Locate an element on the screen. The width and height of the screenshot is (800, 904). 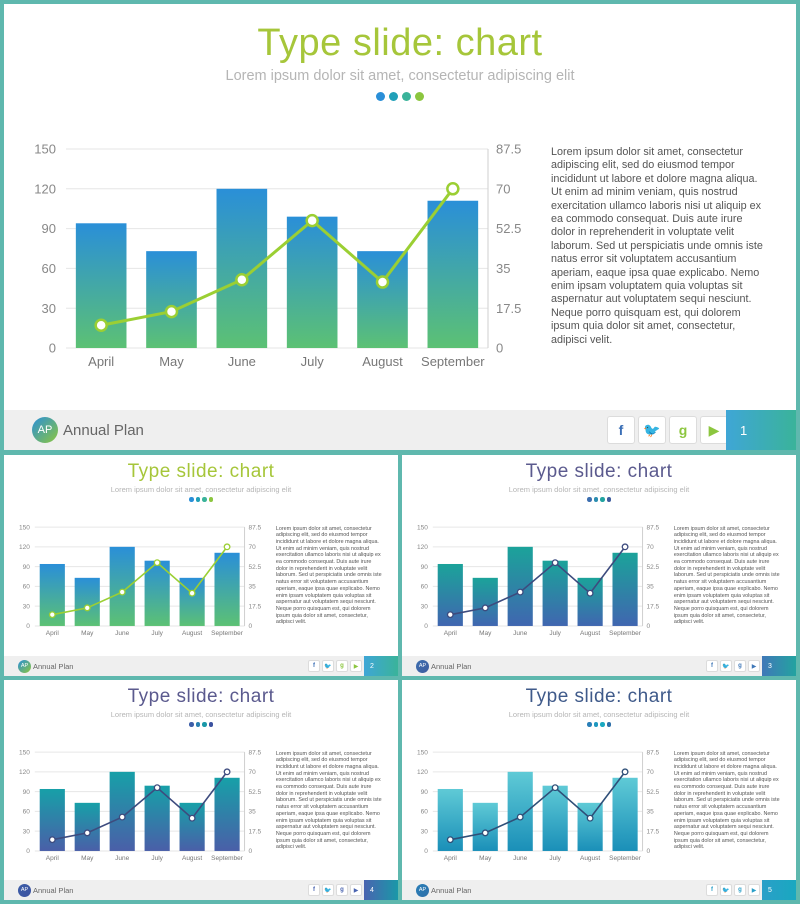
y-tick-label: 120 is located at coordinates (422, 772).